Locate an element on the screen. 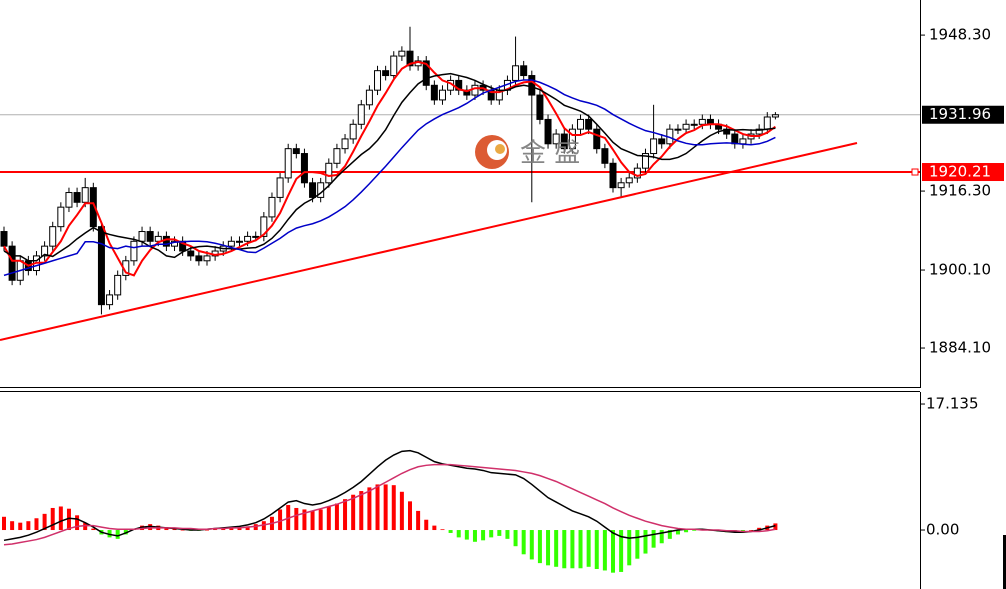 The image size is (1006, 589). level-handle is located at coordinates (915, 172).